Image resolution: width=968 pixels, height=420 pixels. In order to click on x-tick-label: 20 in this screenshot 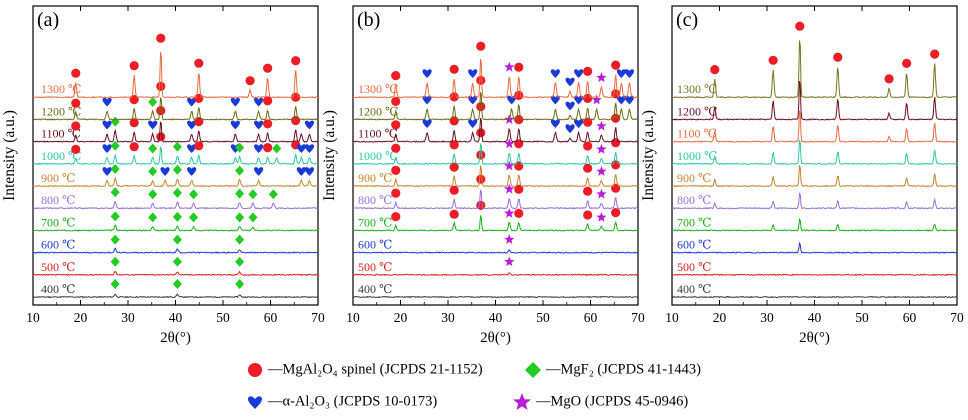, I will do `click(720, 317)`.